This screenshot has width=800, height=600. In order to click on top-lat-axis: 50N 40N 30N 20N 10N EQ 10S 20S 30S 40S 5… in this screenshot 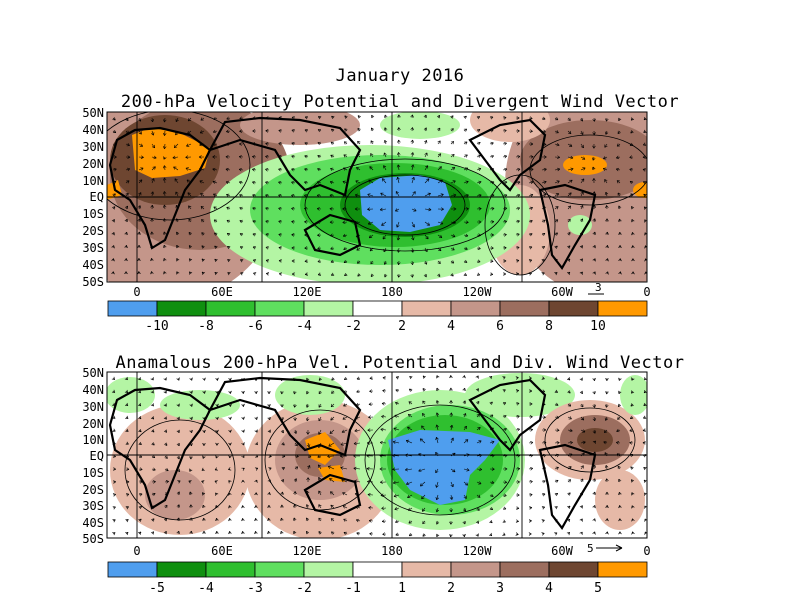, I will do `click(93, 197)`.